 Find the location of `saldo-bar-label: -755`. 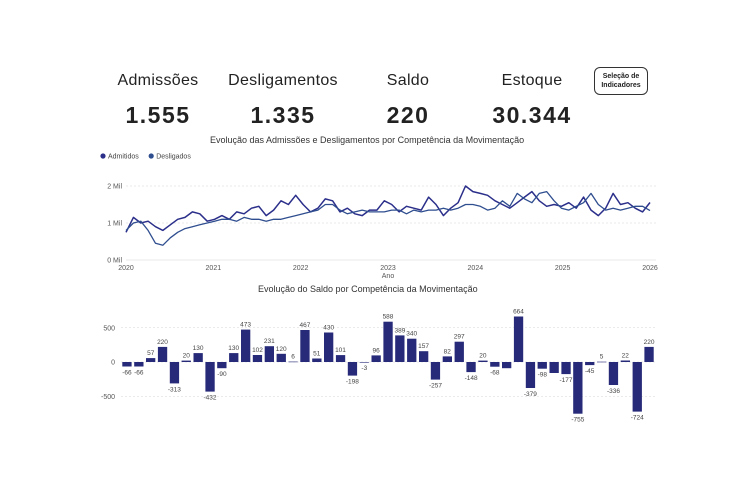

saldo-bar-label: -755 is located at coordinates (577, 420).